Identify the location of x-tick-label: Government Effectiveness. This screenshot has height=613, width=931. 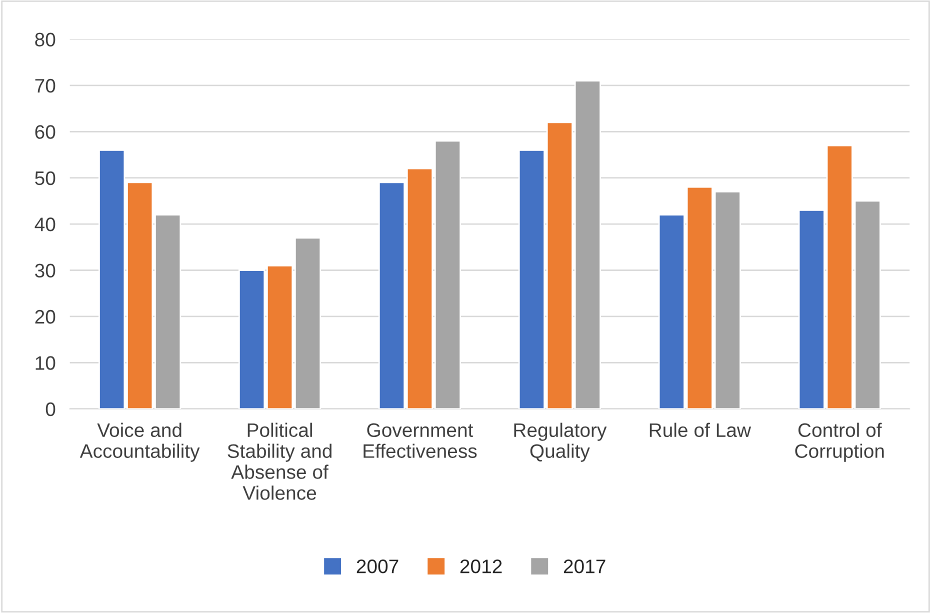
(420, 440).